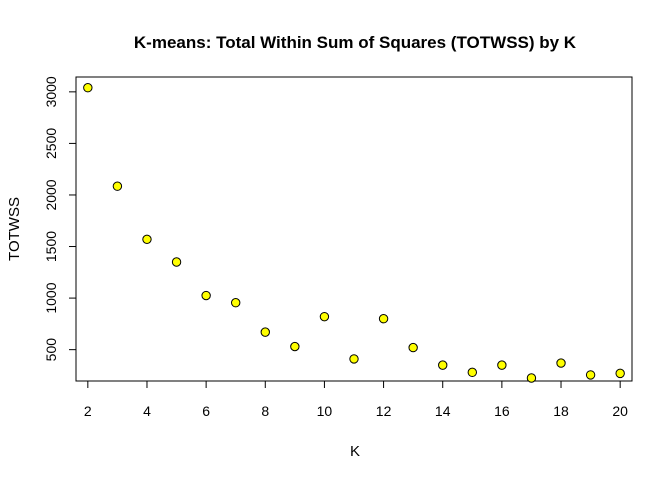 This screenshot has height=485, width=672. I want to click on y-tick-label: 3000, so click(51, 91).